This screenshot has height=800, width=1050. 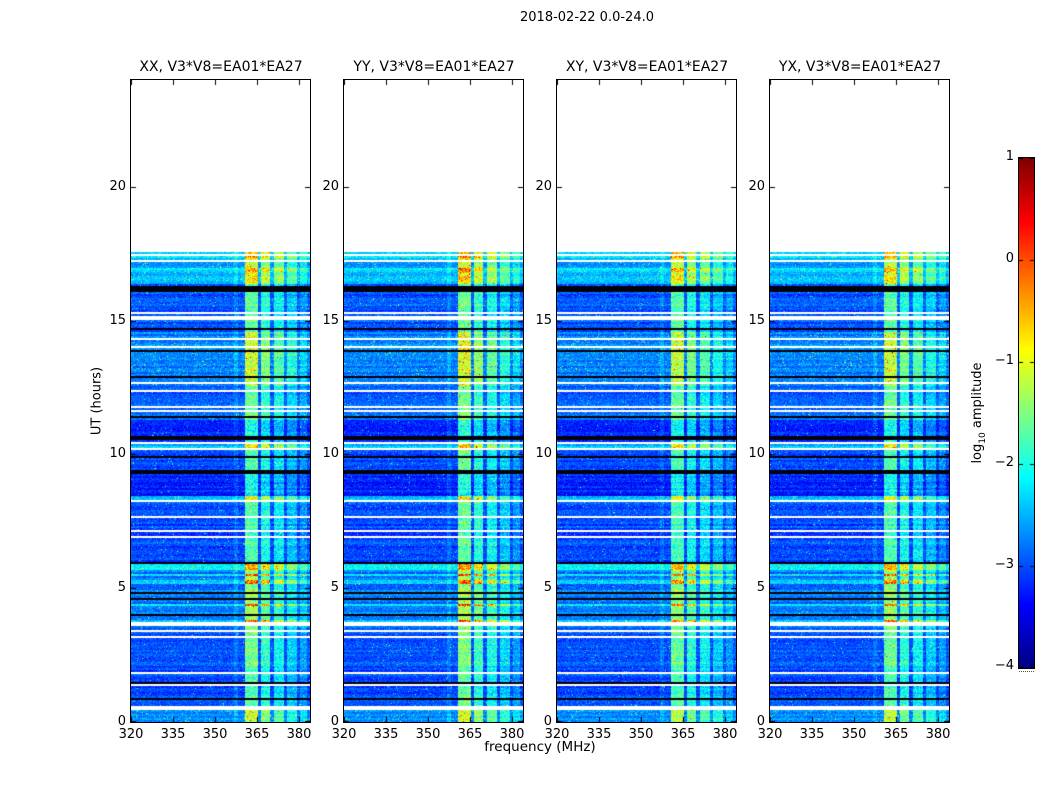 I want to click on y-axis-label: UT (hours), so click(x=97, y=401).